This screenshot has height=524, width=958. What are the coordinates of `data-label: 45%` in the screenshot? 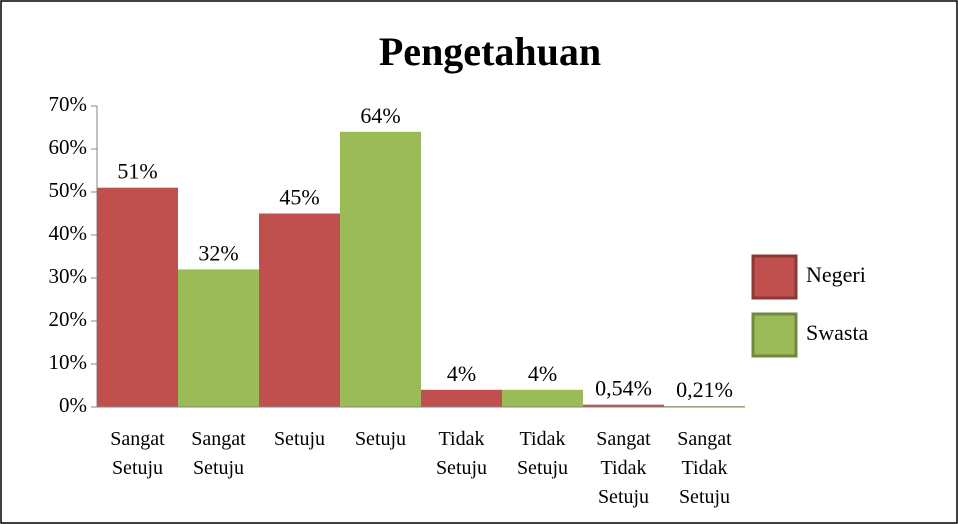 It's located at (299, 197).